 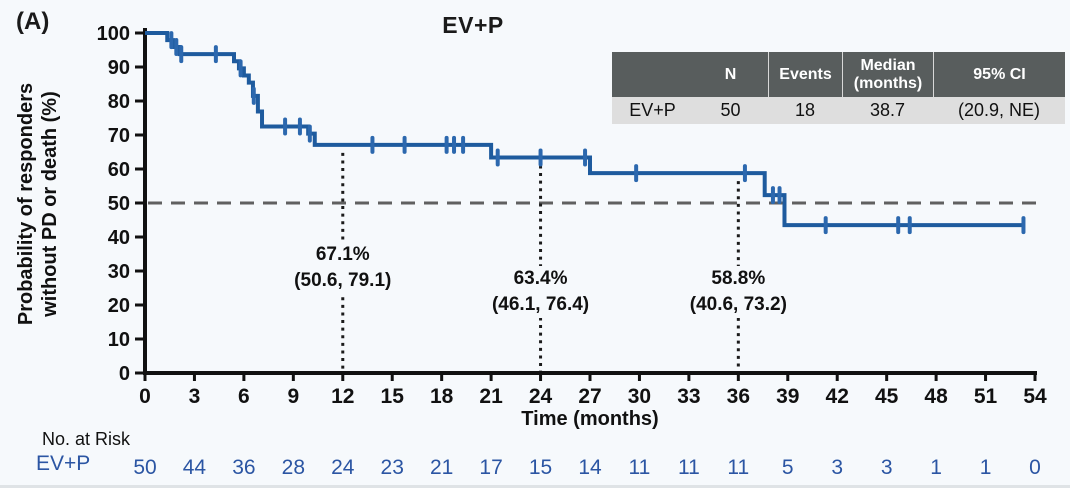 What do you see at coordinates (33, 21) in the screenshot?
I see `panel-label: (A)` at bounding box center [33, 21].